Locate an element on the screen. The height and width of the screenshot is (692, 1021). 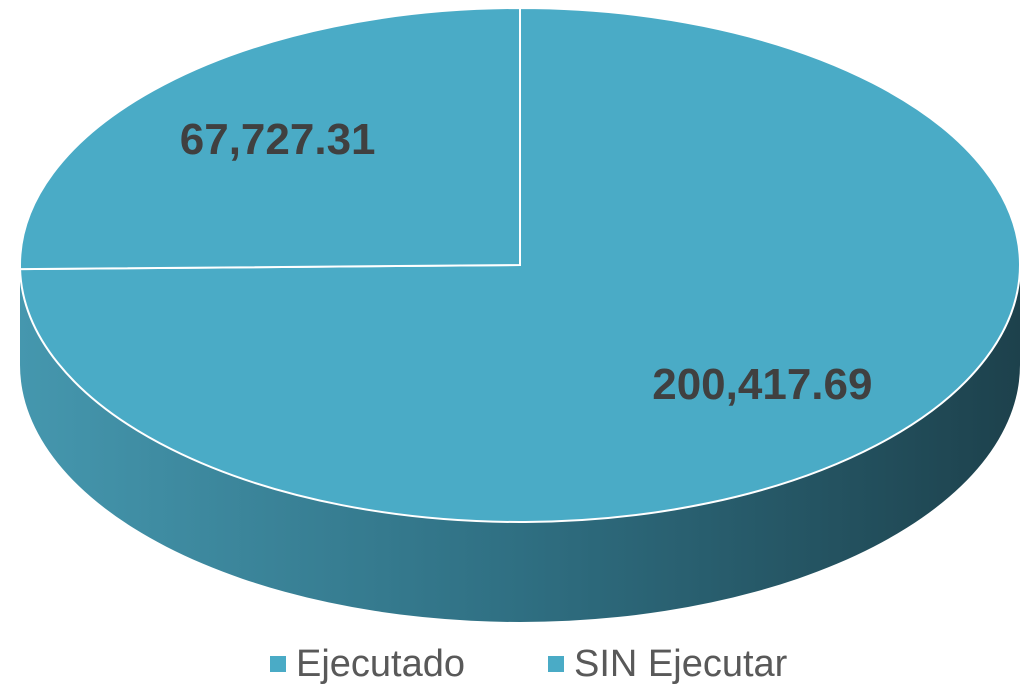
legend-label: SIN Ejecutar is located at coordinates (681, 664).